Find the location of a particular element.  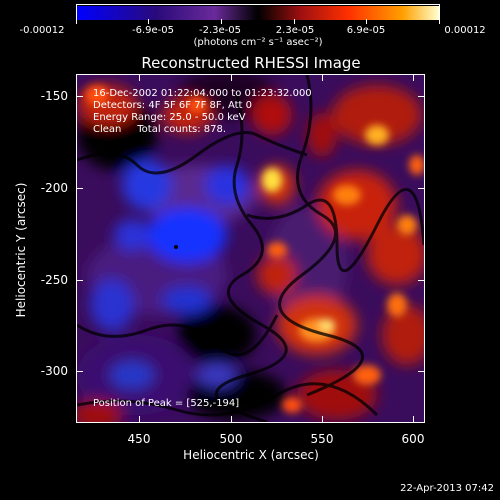

y-tick-label: -150 is located at coordinates (54, 96).